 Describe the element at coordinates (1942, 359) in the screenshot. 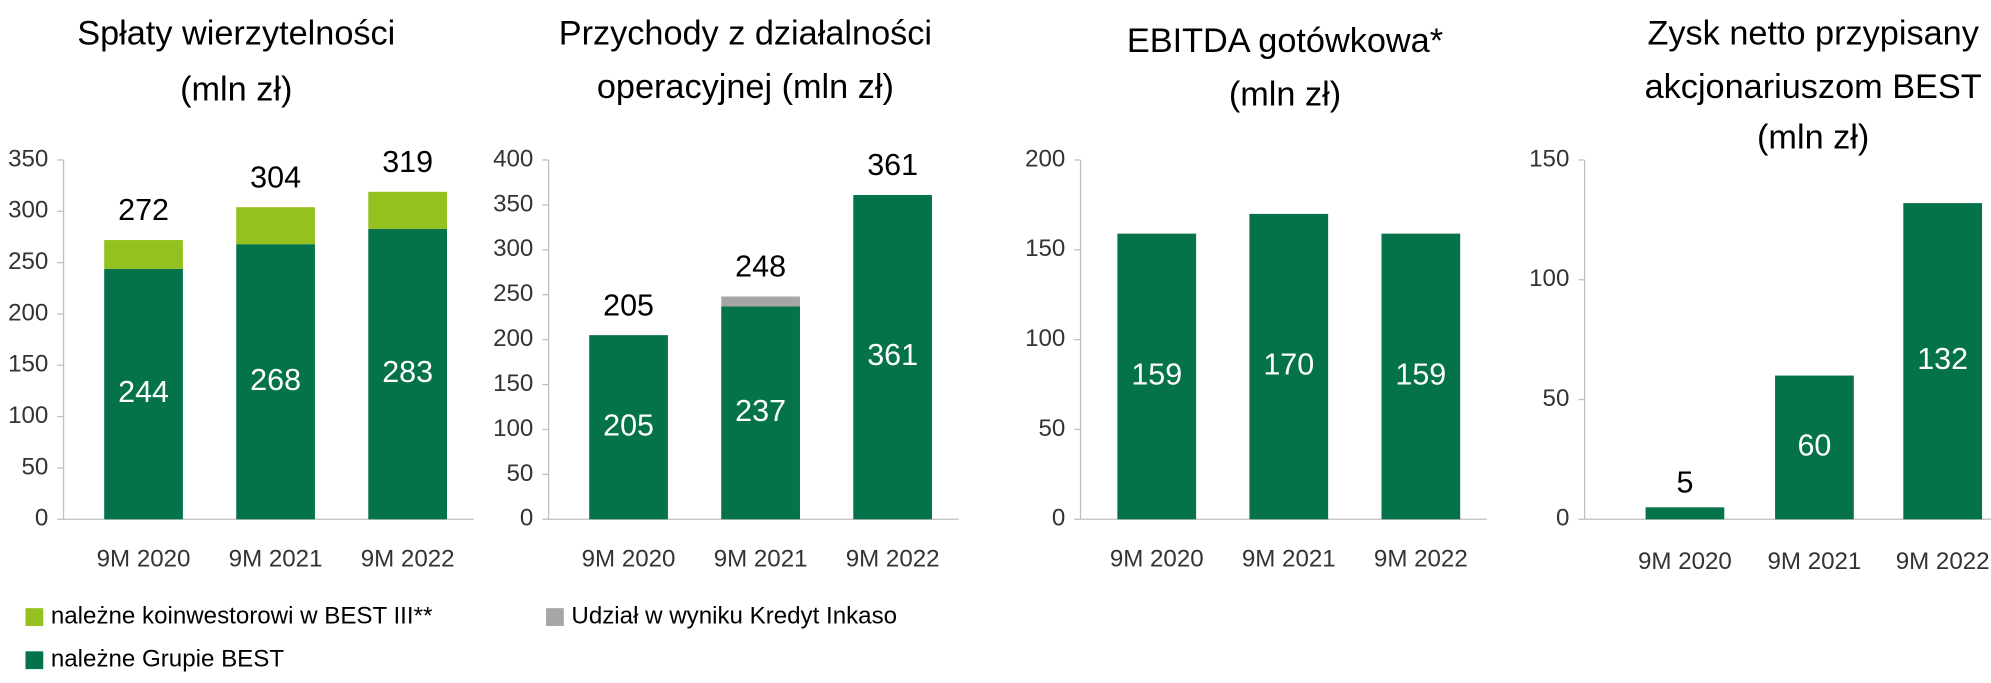

I see `value-label: 132` at that location.